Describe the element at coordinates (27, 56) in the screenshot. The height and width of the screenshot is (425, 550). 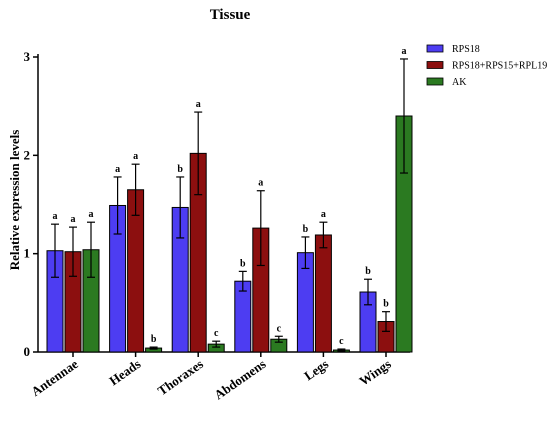
I see `y-tick-label: 3` at that location.